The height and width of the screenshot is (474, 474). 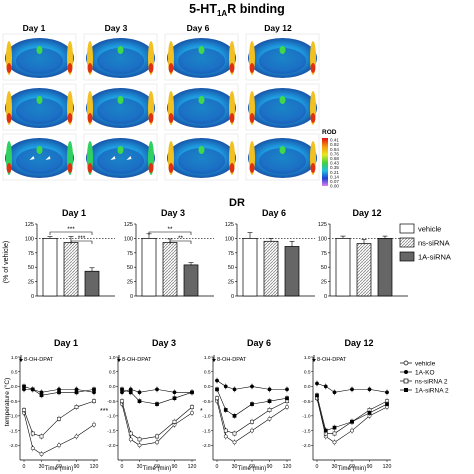 I want to click on x-tick-label: 90, so click(x=370, y=467).